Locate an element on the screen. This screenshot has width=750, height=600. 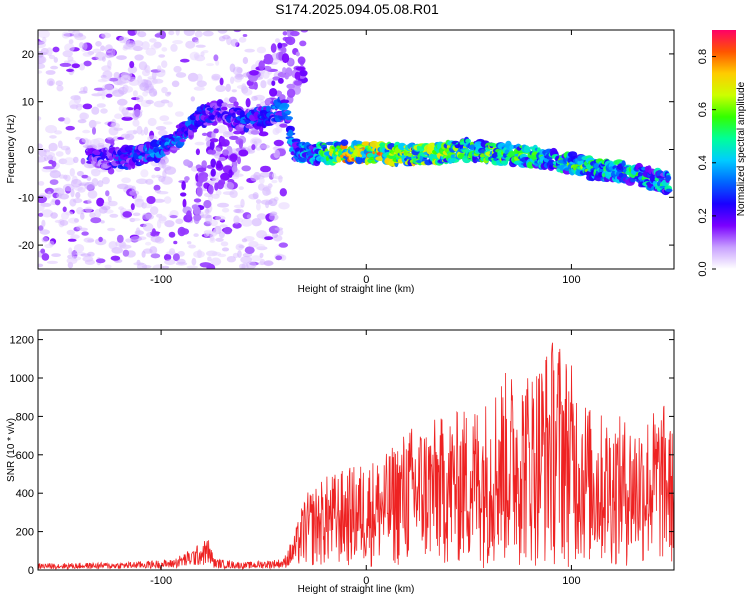
y-tick-label: 0 is located at coordinates (31, 571).